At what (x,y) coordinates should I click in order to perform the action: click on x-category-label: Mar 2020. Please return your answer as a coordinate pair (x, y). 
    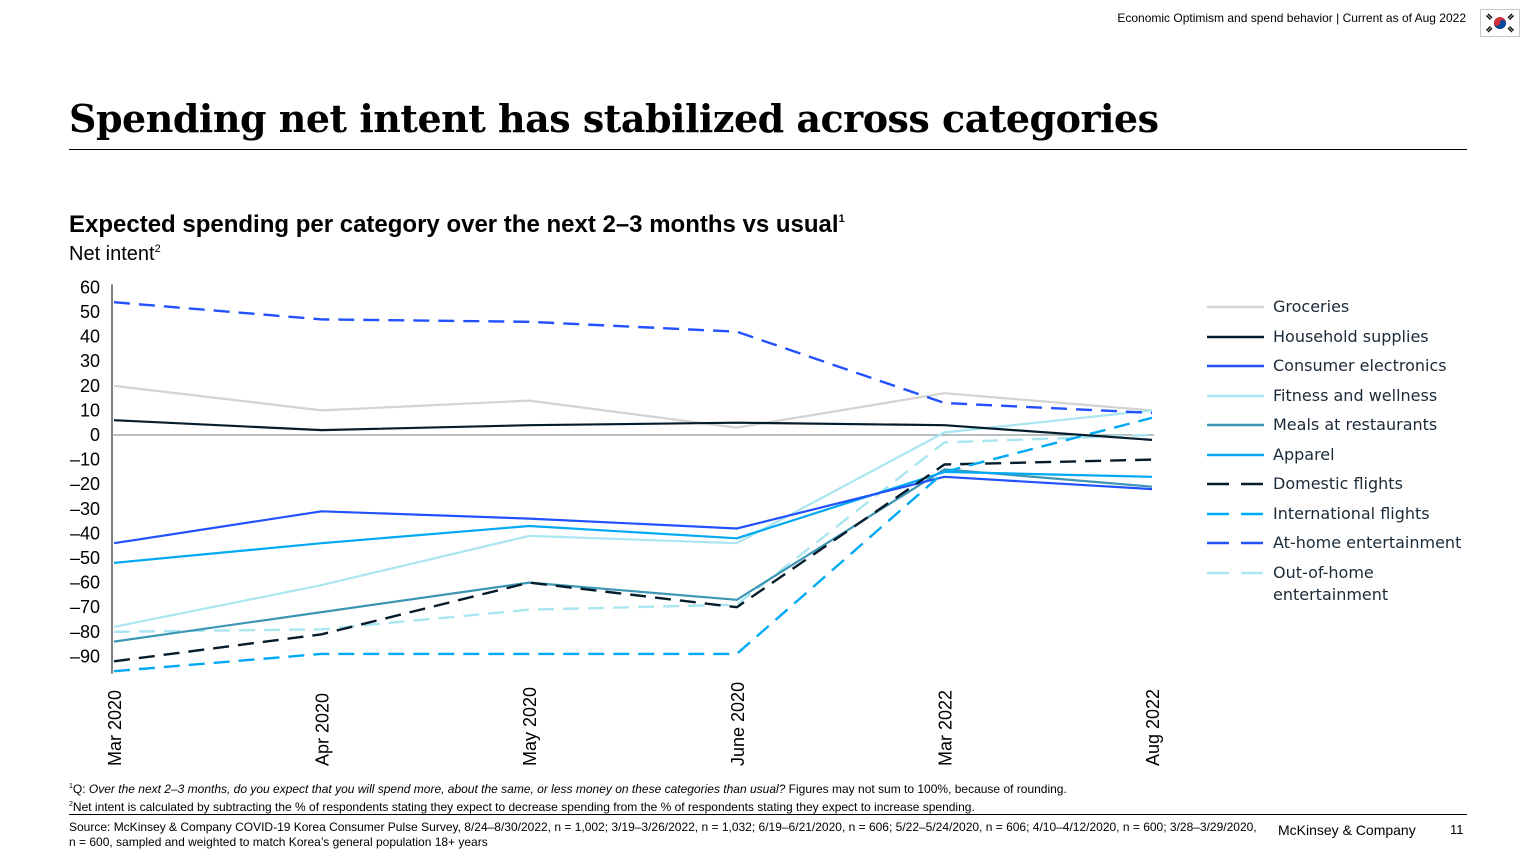
    Looking at the image, I should click on (115, 728).